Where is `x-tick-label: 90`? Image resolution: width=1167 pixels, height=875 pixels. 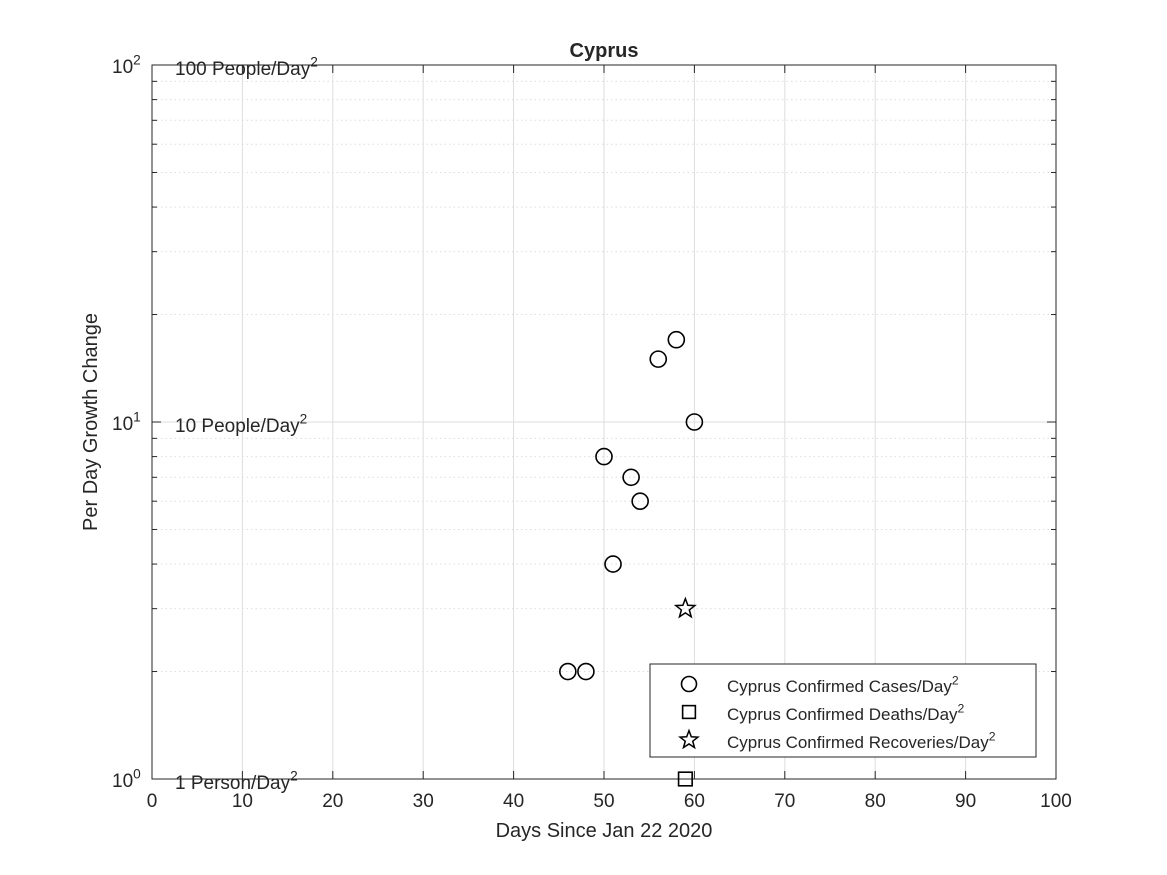 x-tick-label: 90 is located at coordinates (965, 801).